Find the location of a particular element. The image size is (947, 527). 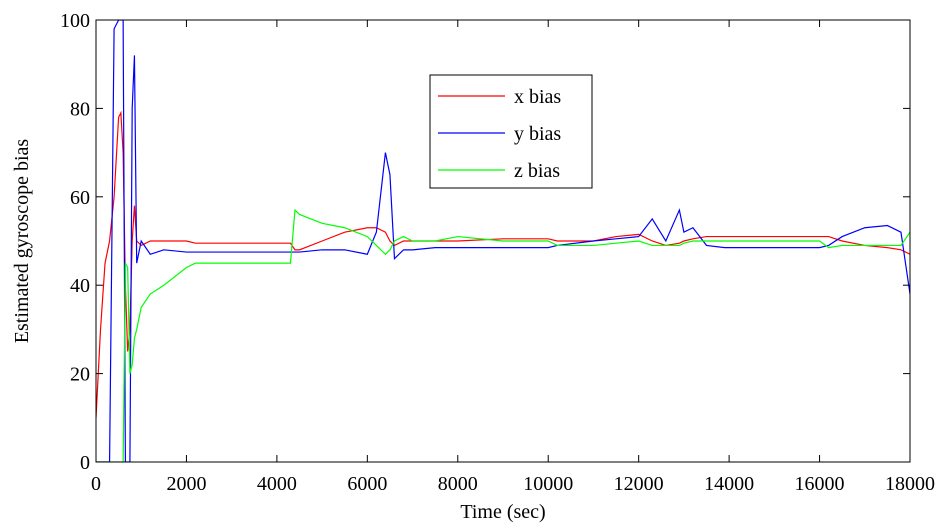

x-tick-label: 16000 is located at coordinates (820, 484).